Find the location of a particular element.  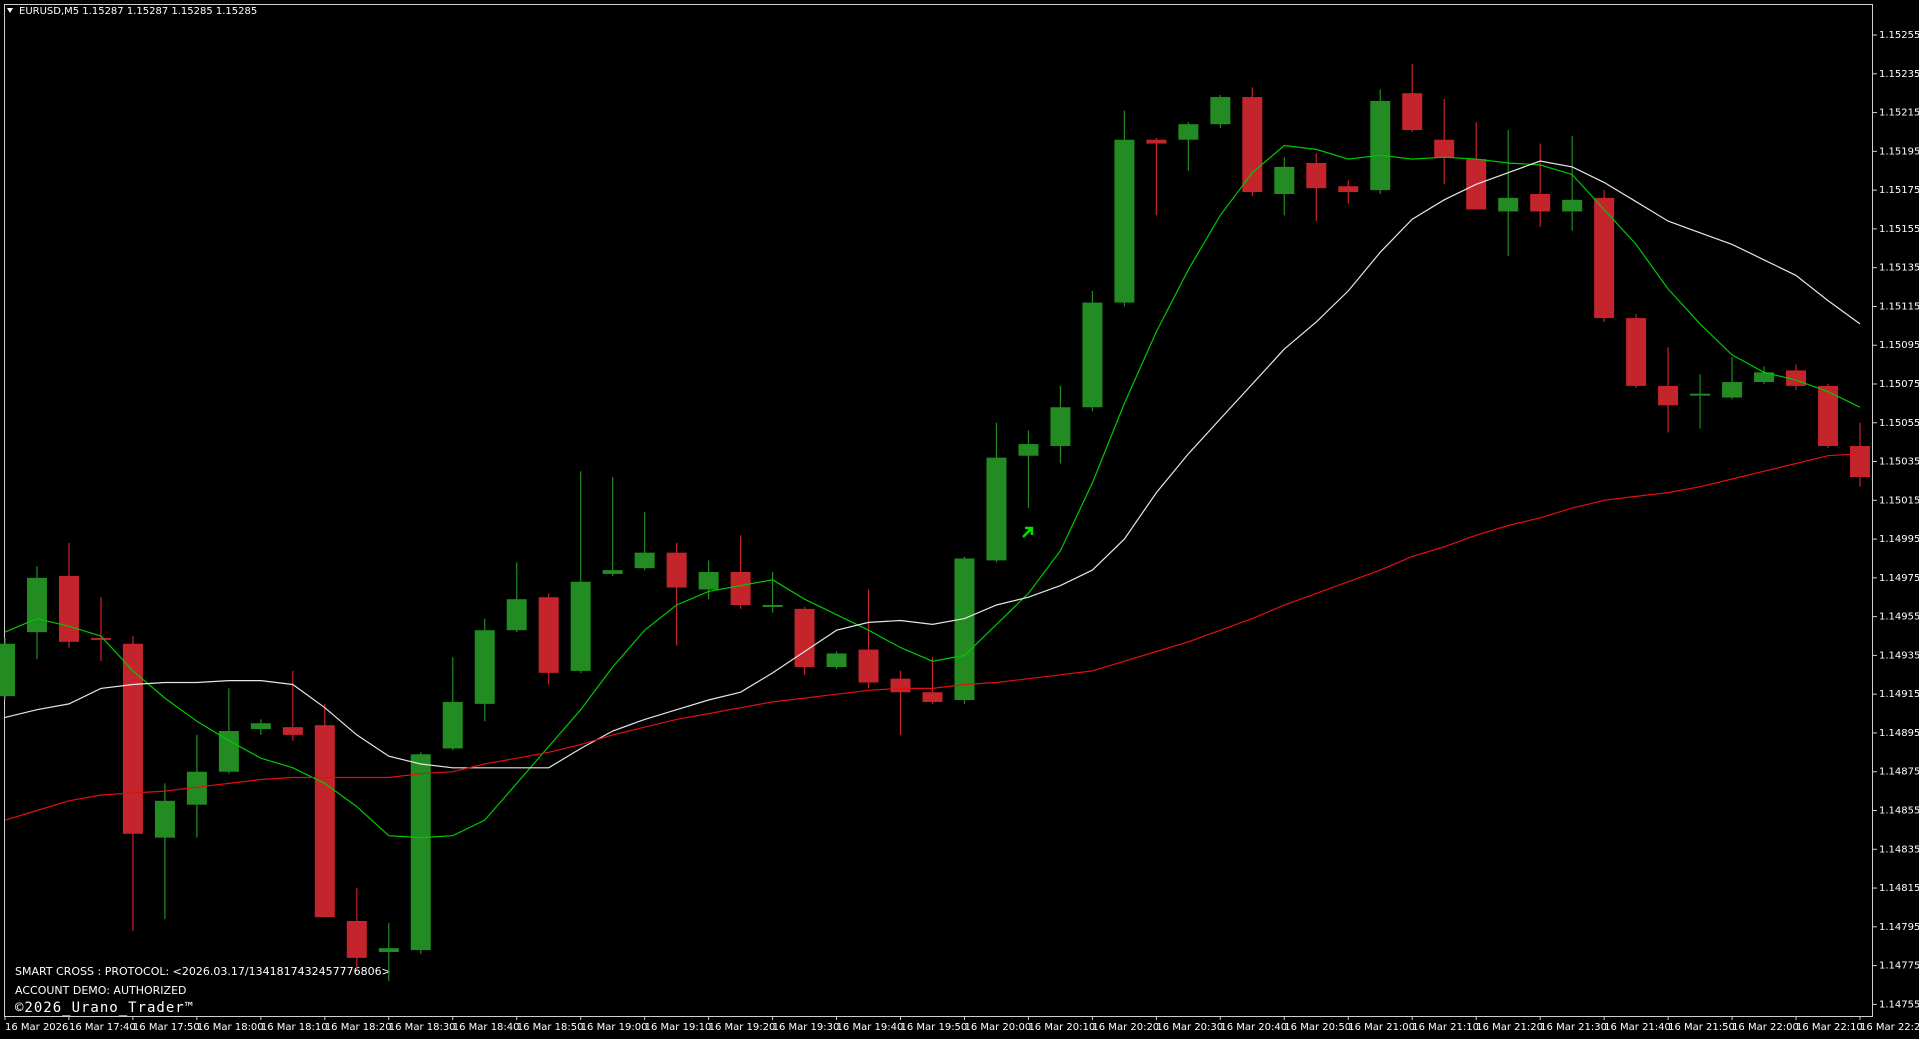

x-tick-label: 16 Mar 20:20 is located at coordinates (1125, 1027).